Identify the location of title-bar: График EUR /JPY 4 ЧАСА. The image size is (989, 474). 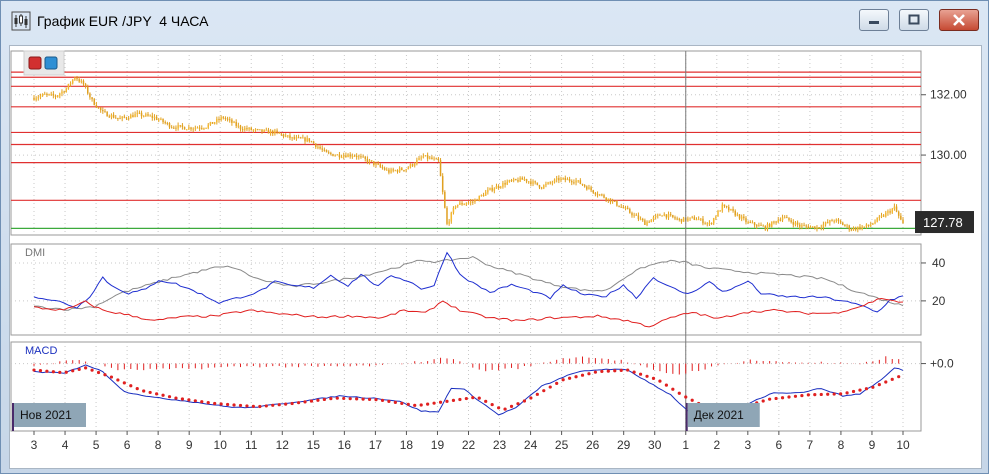
(494, 21).